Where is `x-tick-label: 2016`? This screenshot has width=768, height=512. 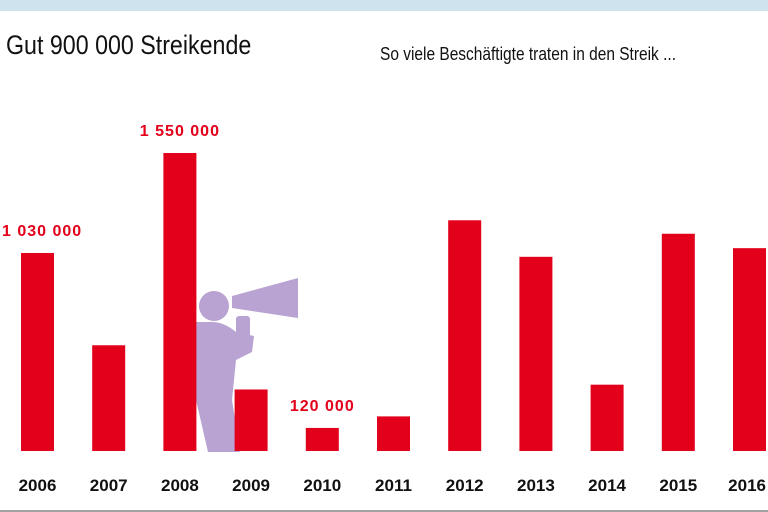
x-tick-label: 2016 is located at coordinates (747, 485).